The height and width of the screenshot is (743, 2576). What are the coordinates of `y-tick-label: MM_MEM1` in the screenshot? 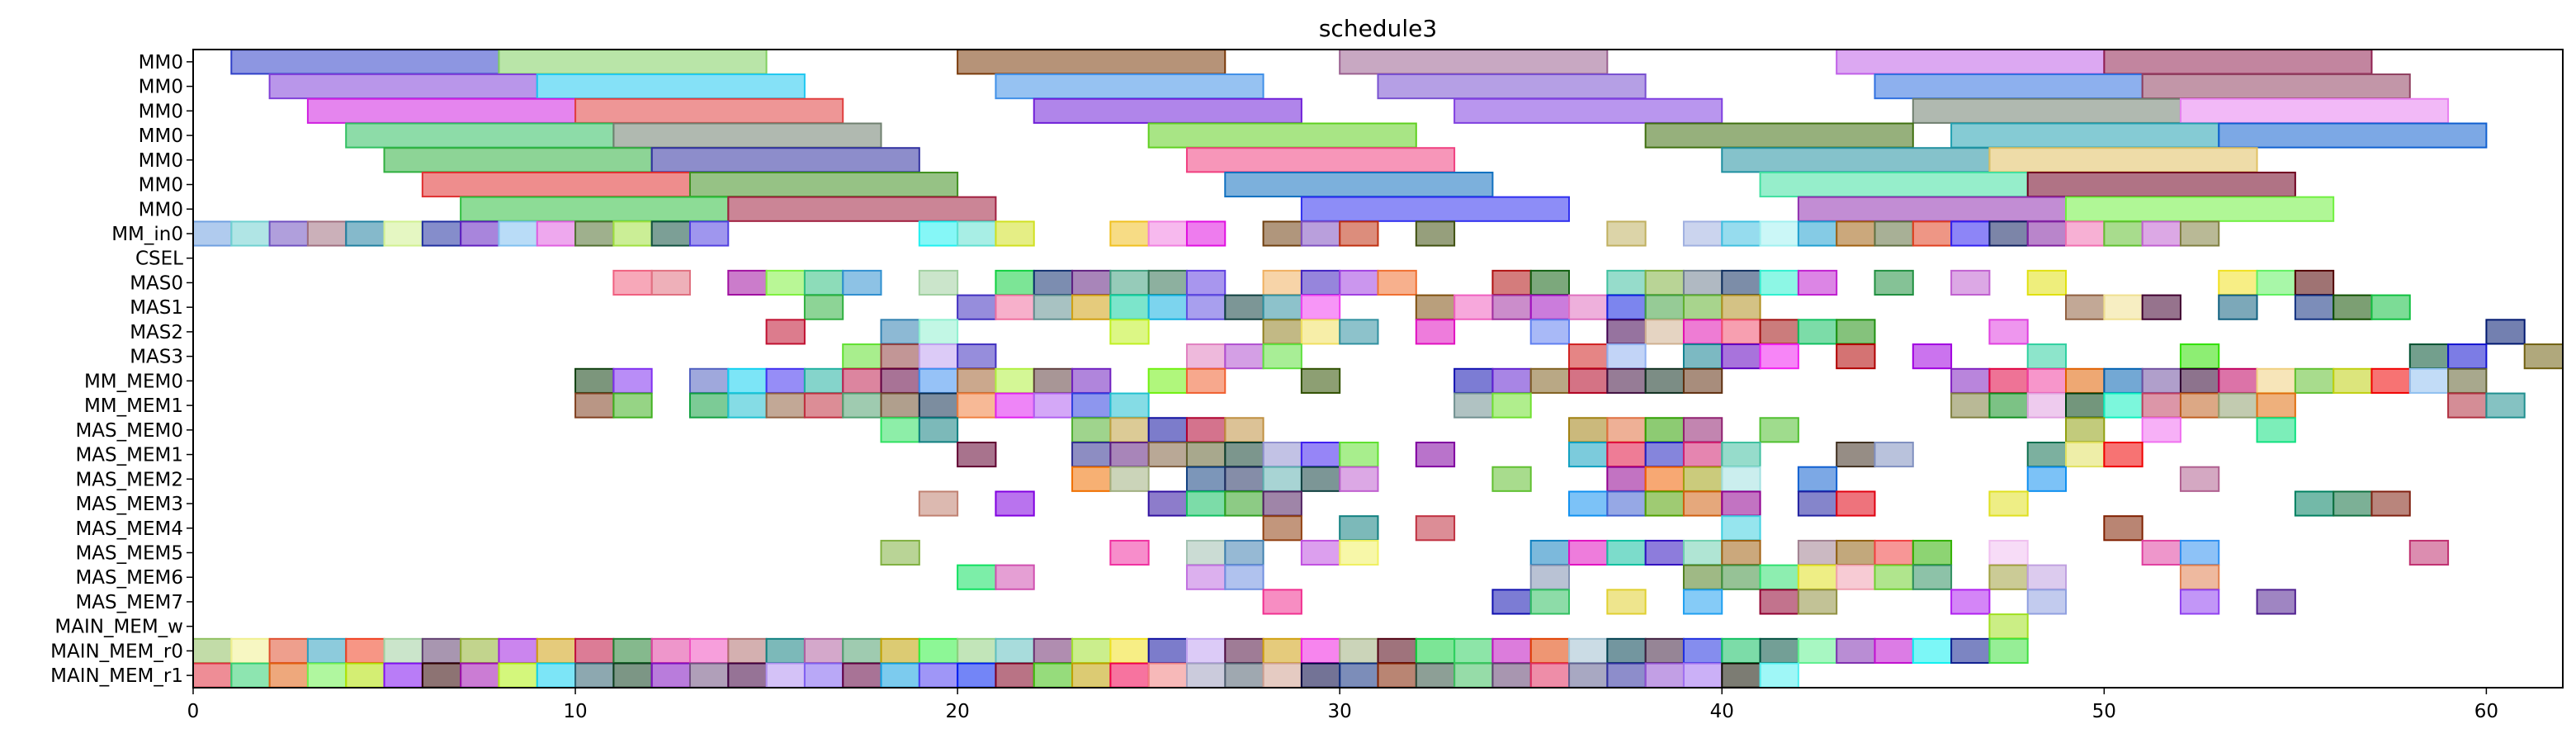 It's located at (133, 406).